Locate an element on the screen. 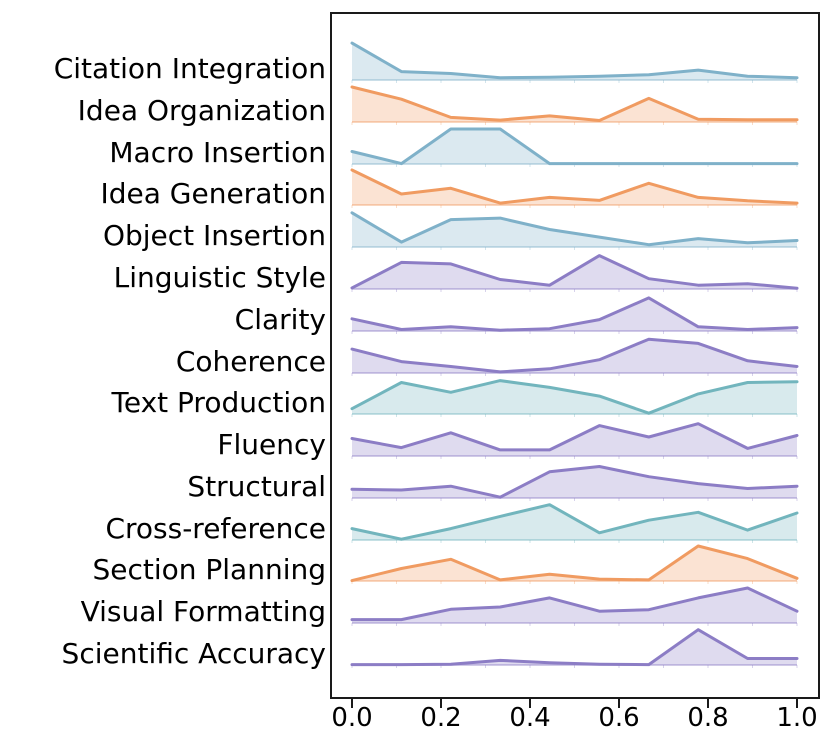  row-label: Linguistic Style is located at coordinates (219, 277).